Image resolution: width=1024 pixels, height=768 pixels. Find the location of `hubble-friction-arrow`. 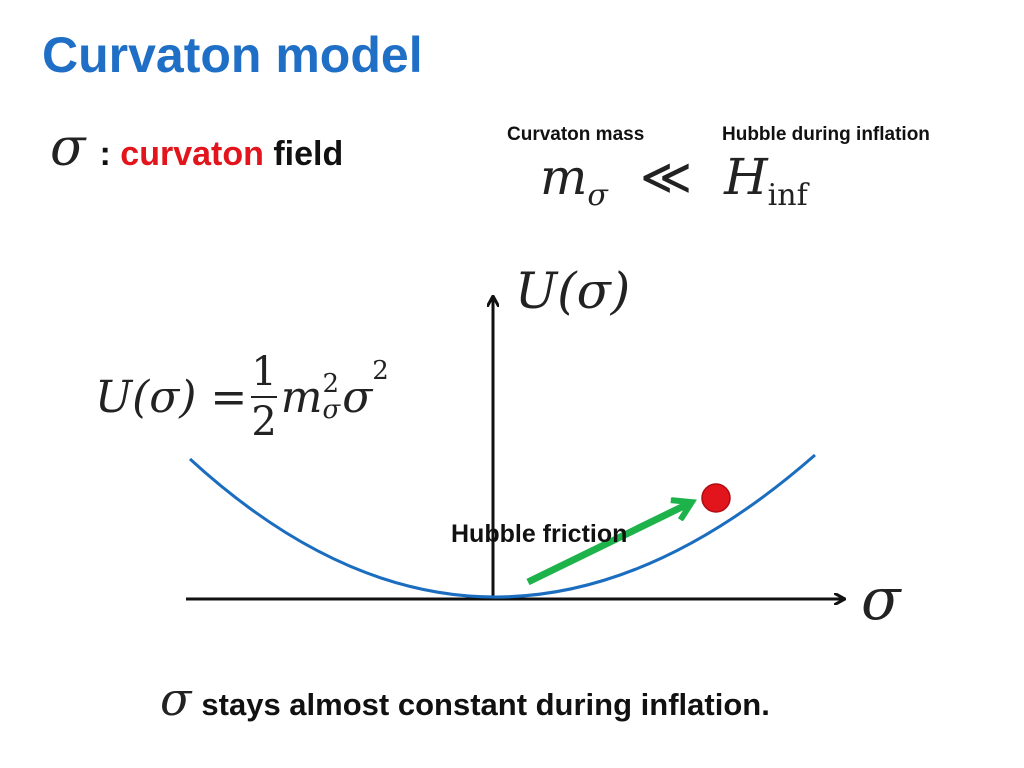

hubble-friction-arrow is located at coordinates (608, 544).